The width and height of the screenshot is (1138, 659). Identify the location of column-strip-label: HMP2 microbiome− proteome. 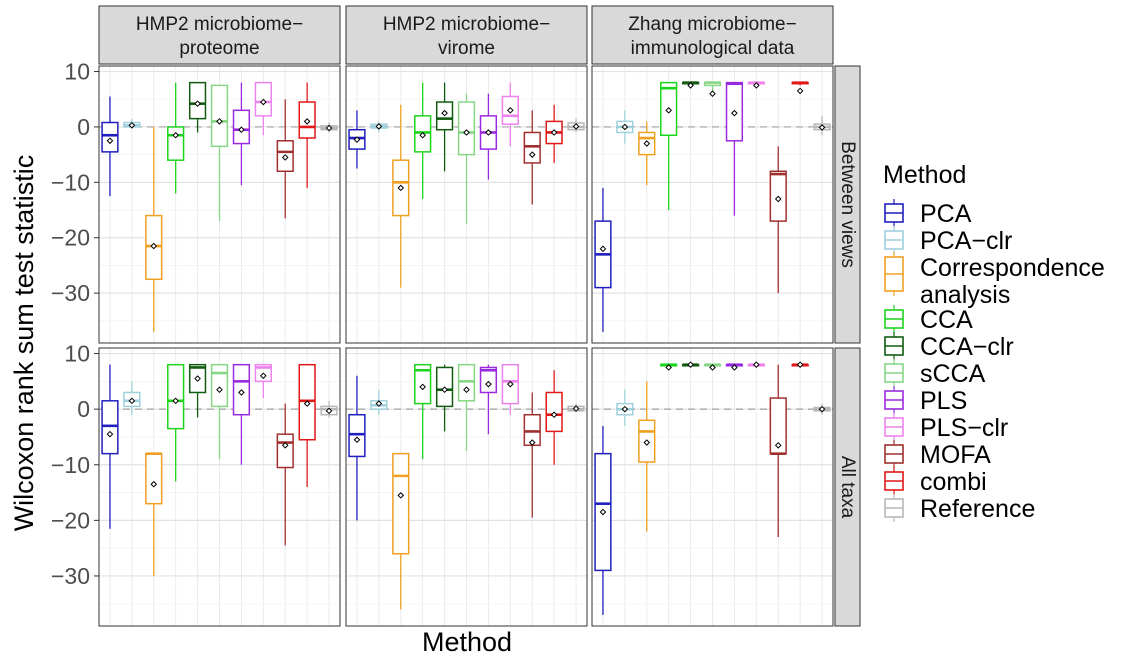
(219, 36).